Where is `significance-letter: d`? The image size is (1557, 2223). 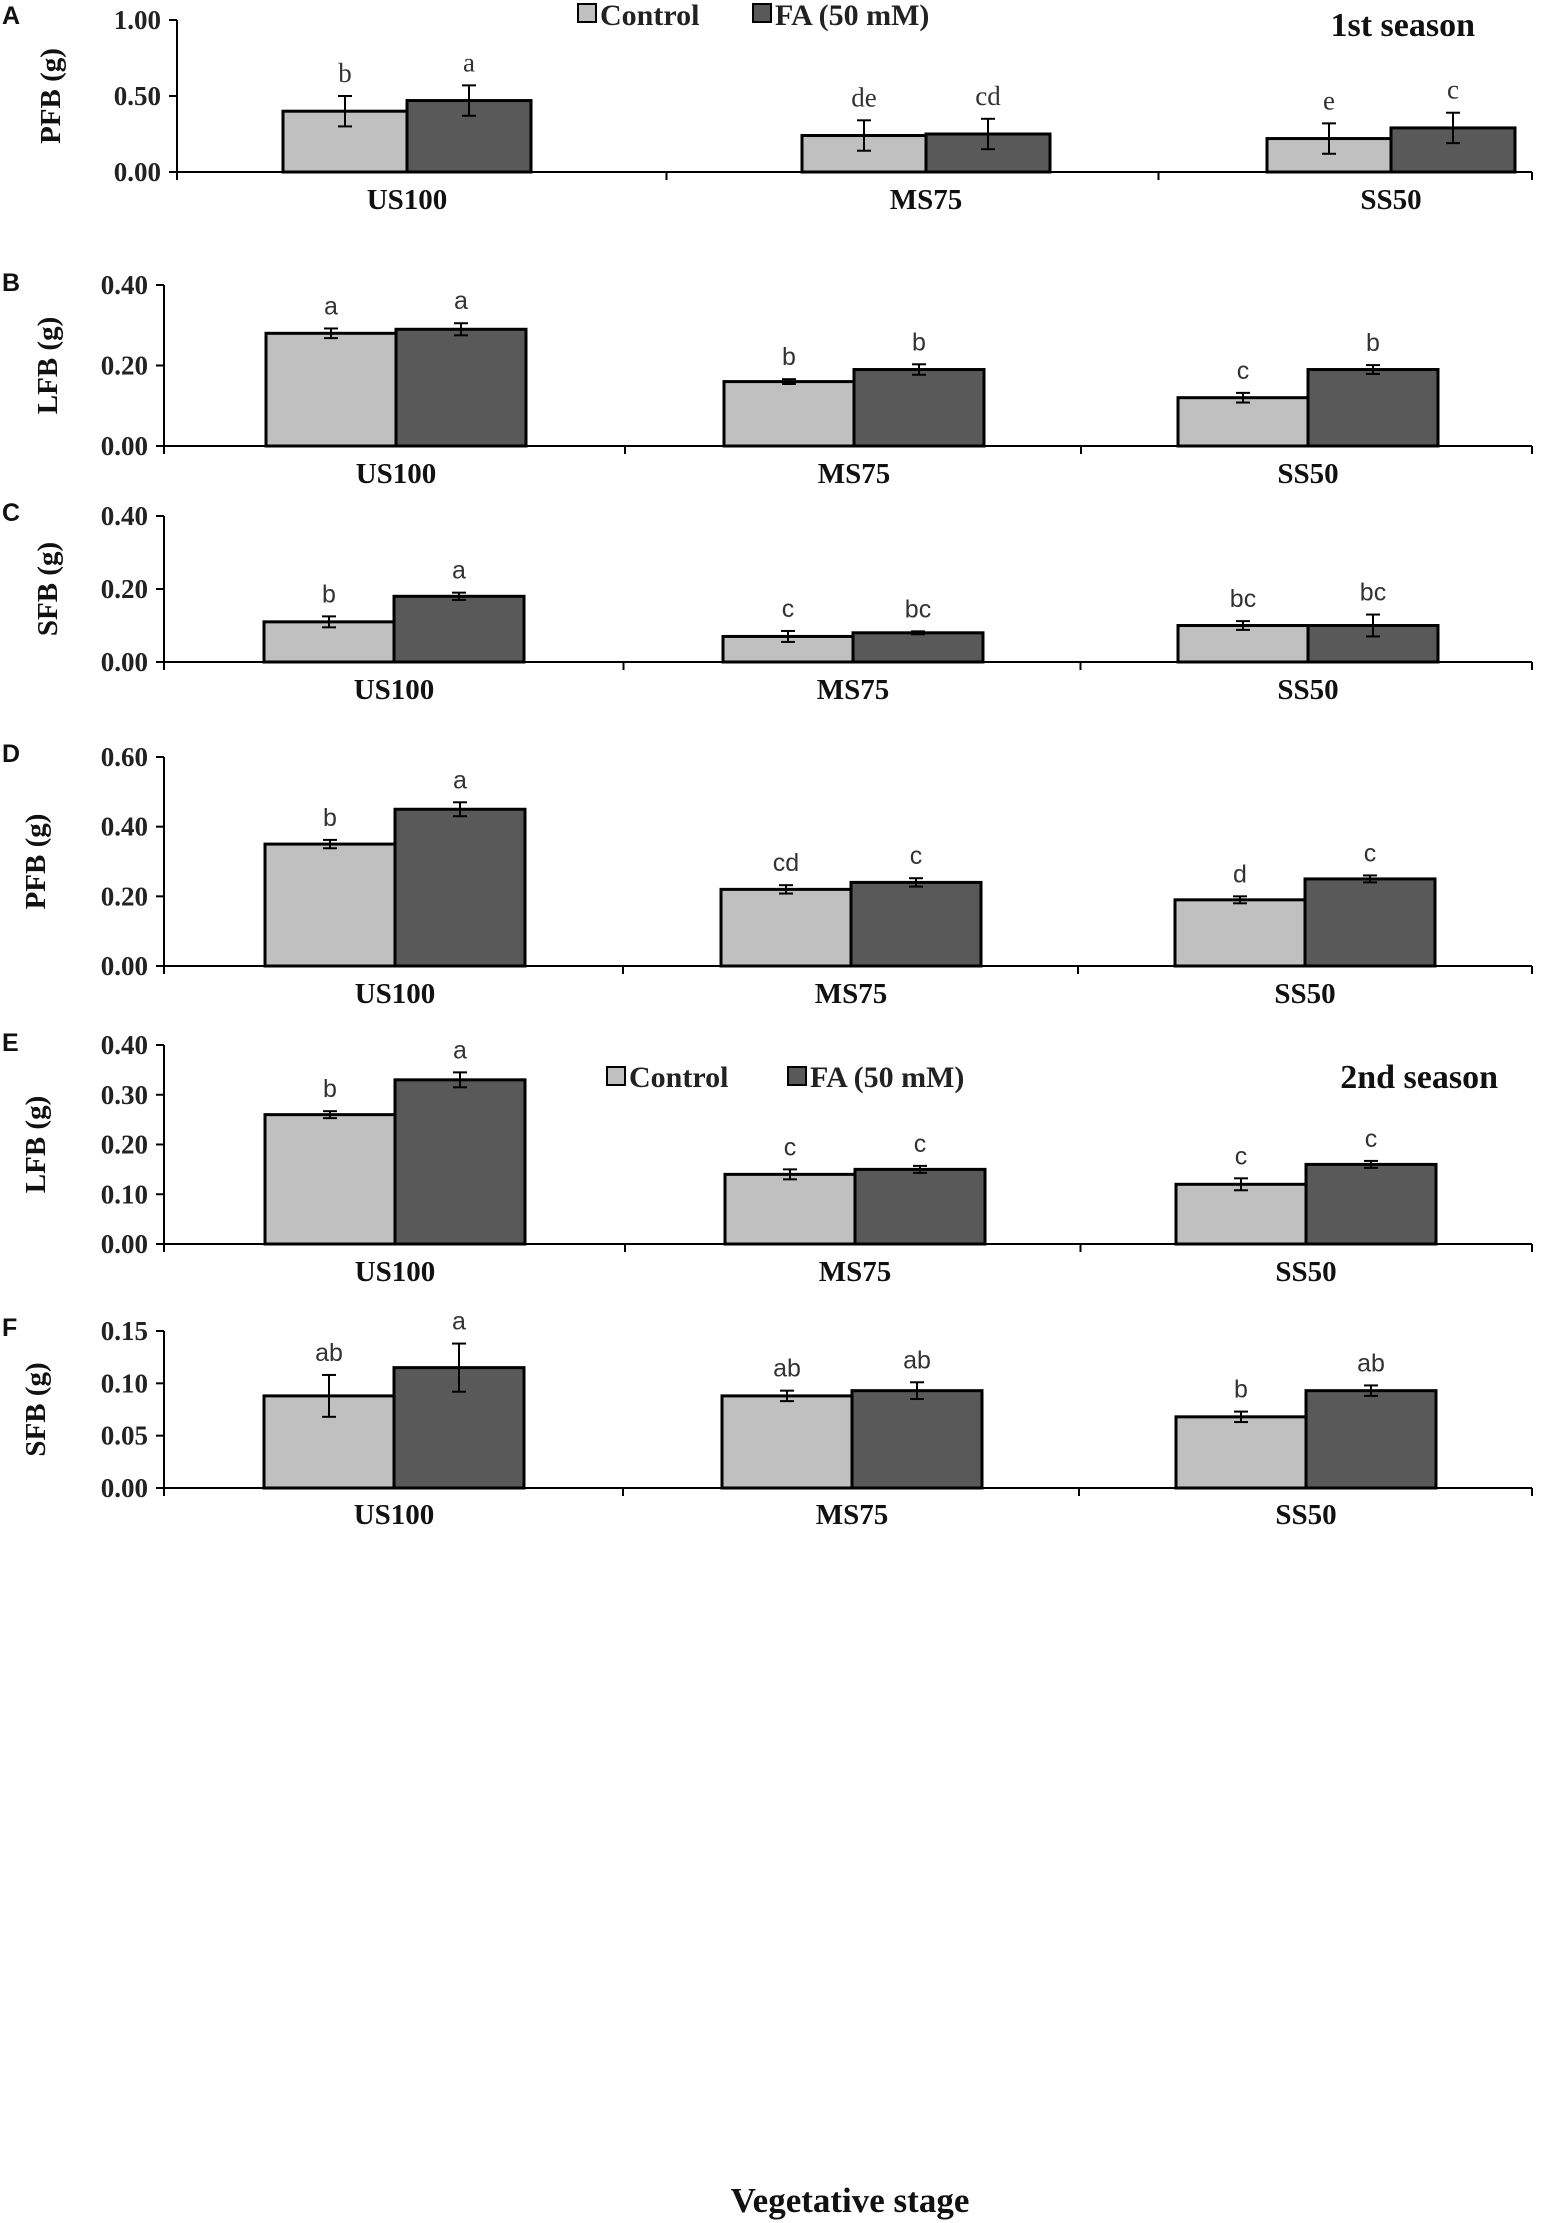
significance-letter: d is located at coordinates (1240, 874).